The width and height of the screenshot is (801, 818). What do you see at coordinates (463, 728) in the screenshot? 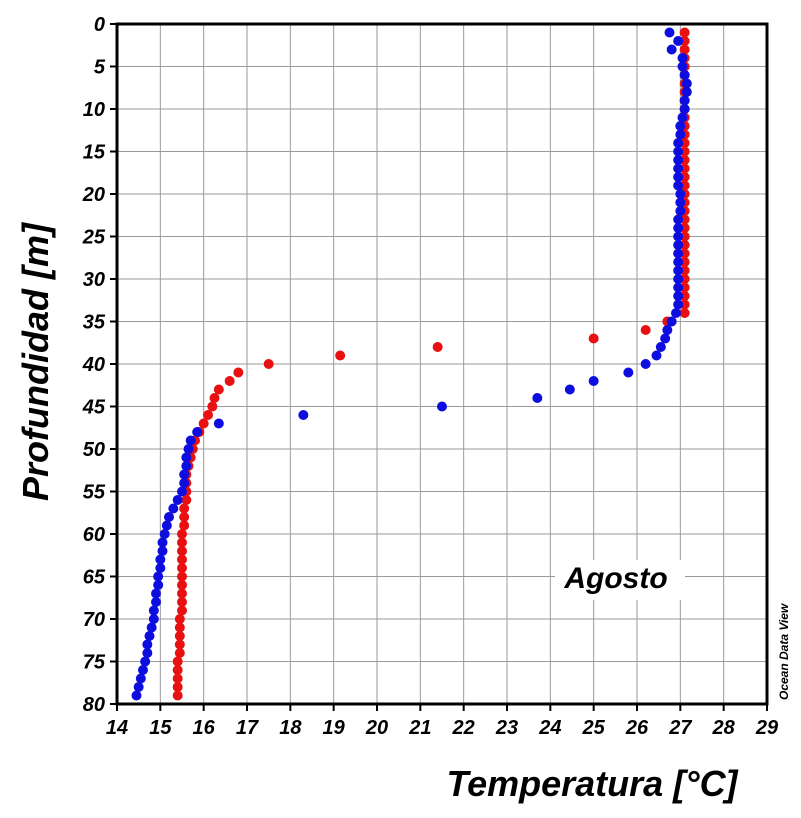
I see `x-tick-label: 22` at bounding box center [463, 728].